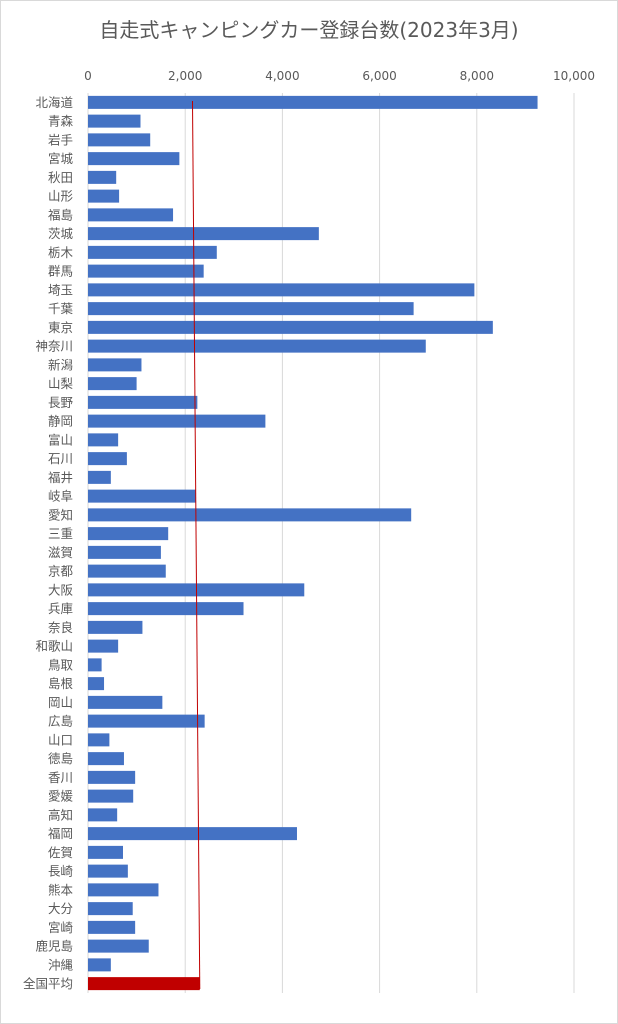 This screenshot has height=1024, width=618. Describe the element at coordinates (477, 76) in the screenshot. I see `x-tick-label: 8,000` at that location.